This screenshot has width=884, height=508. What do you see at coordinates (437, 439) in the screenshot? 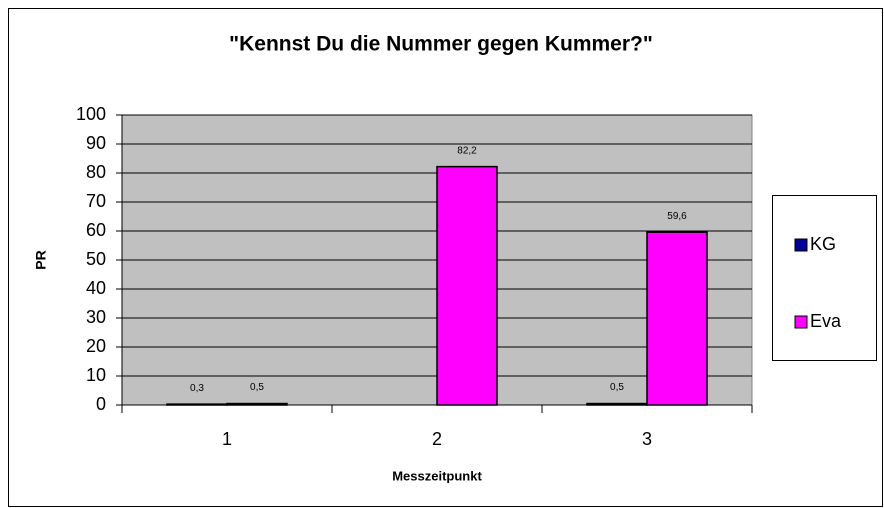
I see `x-tick-label: 2` at bounding box center [437, 439].